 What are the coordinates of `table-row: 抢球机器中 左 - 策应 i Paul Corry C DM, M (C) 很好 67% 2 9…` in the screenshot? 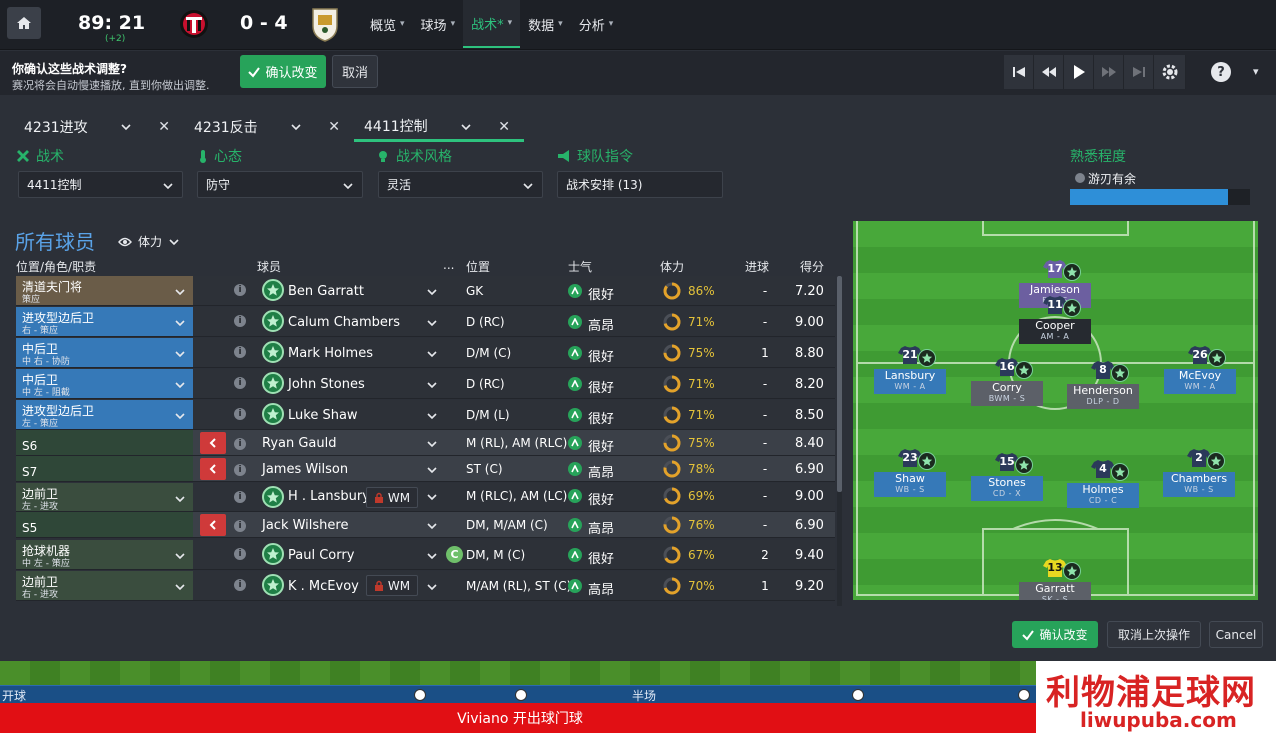 It's located at (425, 555).